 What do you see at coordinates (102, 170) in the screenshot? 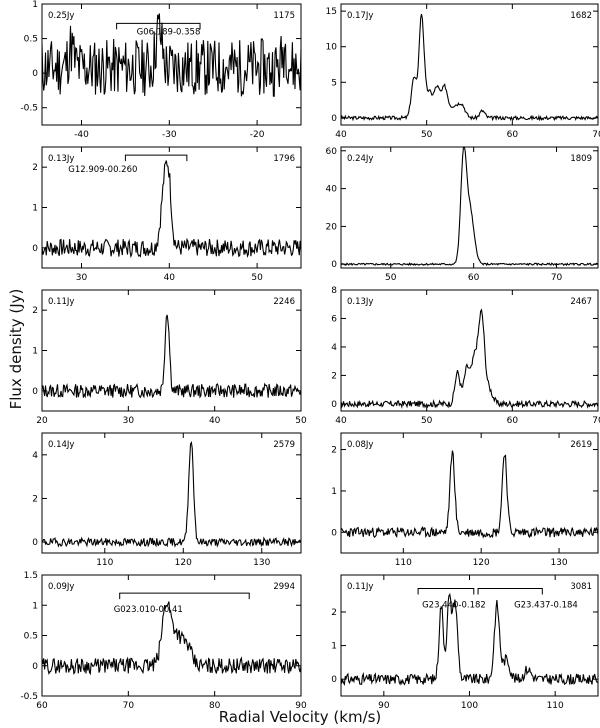
I see `source-name-label: G12.909-00.260` at bounding box center [102, 170].